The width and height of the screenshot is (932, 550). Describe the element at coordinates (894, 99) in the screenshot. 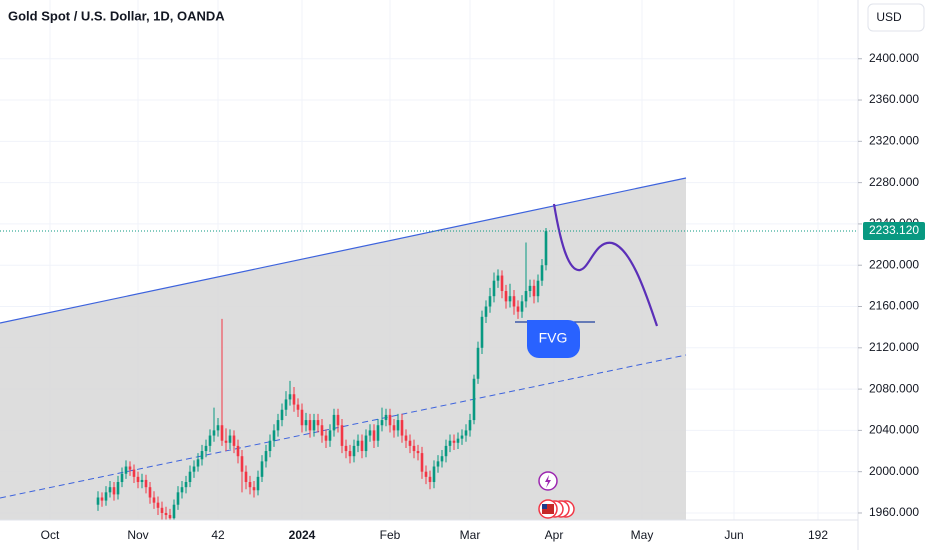

I see `y-tick-label: 2360.000` at that location.